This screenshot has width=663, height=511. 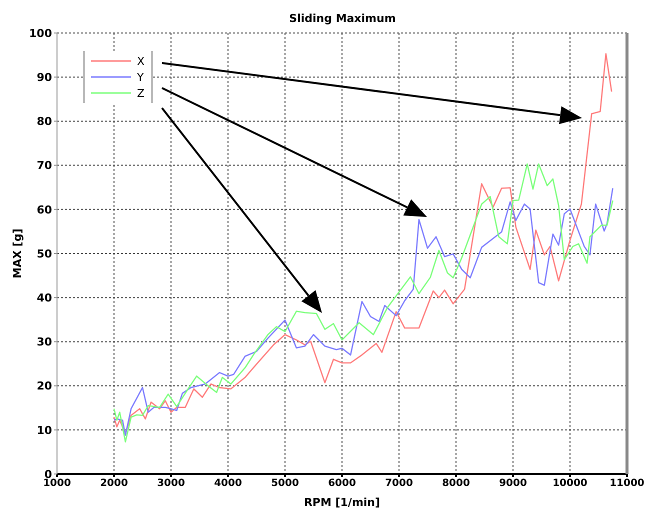 What do you see at coordinates (141, 61) in the screenshot?
I see `legend-label: X` at bounding box center [141, 61].